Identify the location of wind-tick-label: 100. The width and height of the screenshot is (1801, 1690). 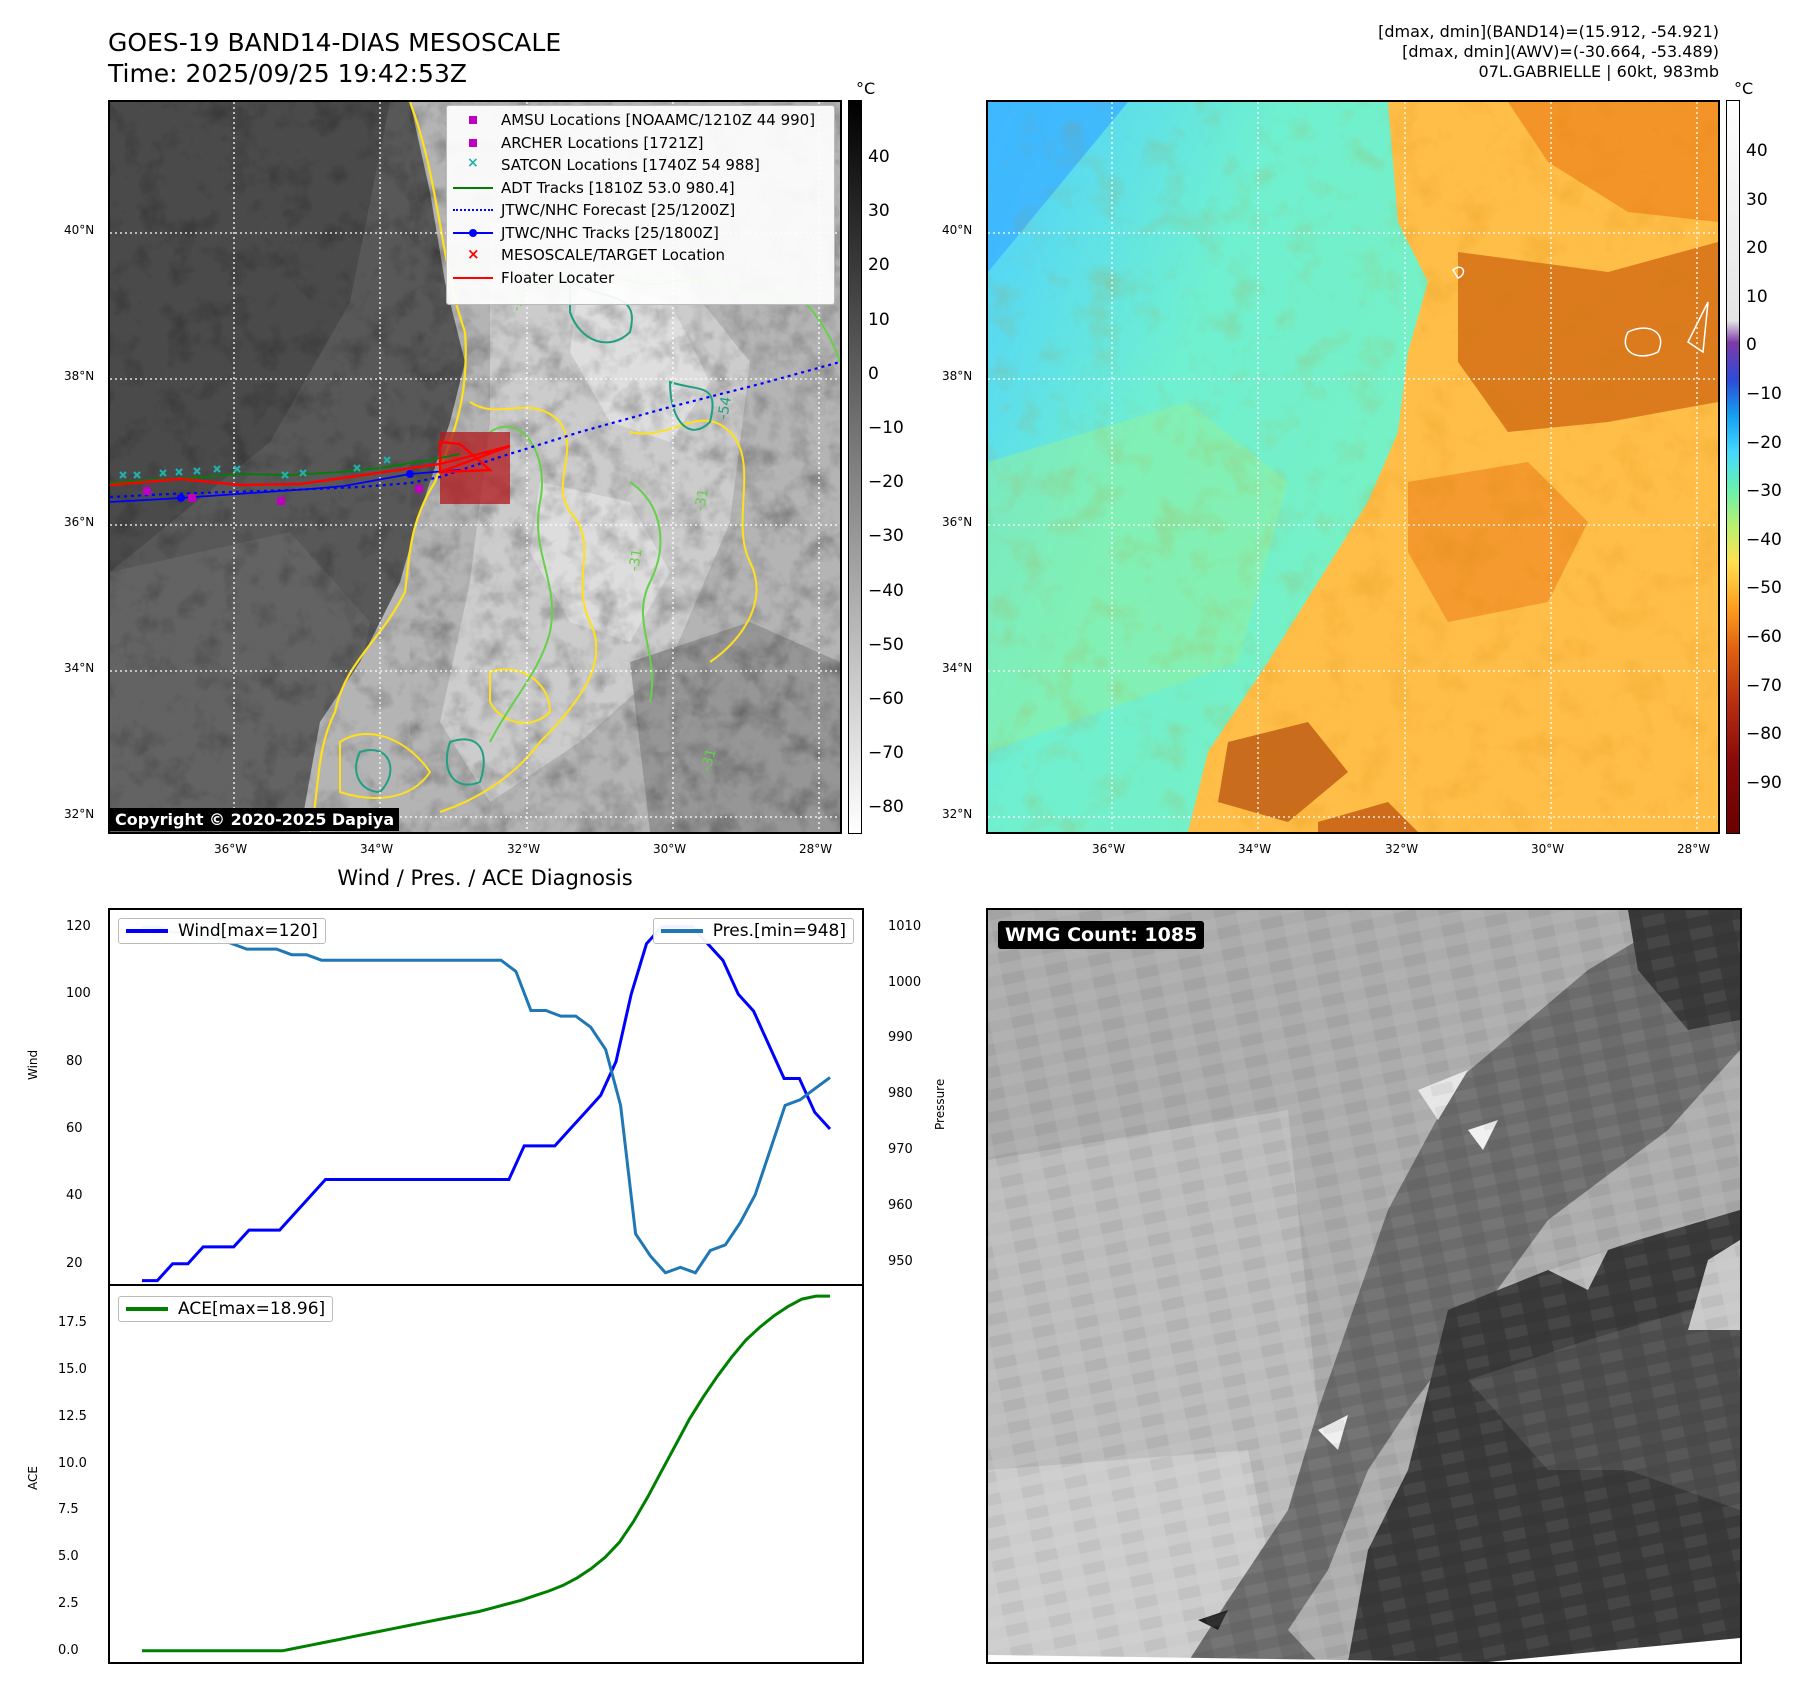
(78, 994).